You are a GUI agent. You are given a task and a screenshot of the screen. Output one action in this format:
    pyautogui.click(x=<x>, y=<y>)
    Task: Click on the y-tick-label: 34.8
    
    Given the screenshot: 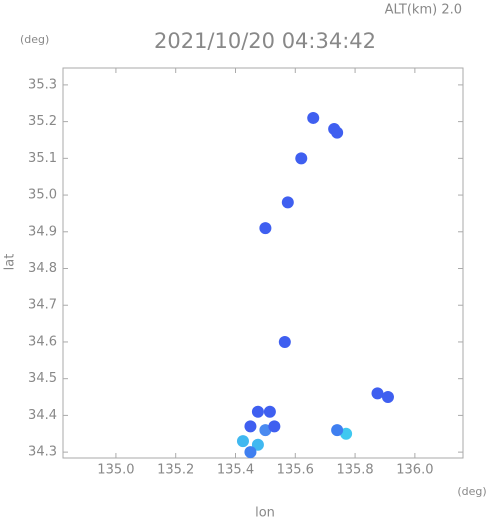 What is the action you would take?
    pyautogui.click(x=42, y=268)
    